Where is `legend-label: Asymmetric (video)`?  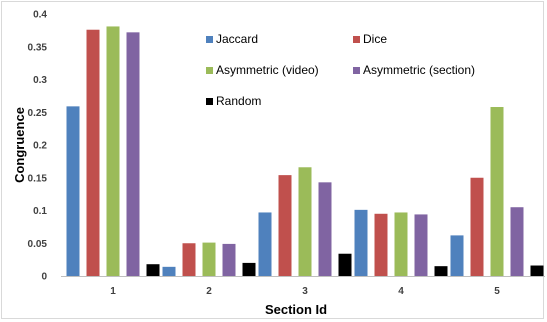
legend-label: Asymmetric (video) is located at coordinates (267, 70).